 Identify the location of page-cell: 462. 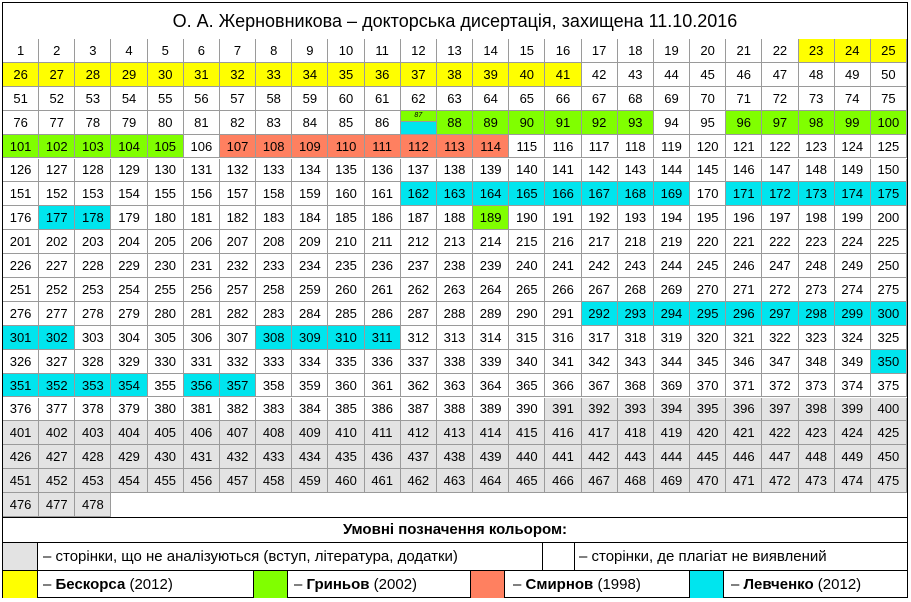
(418, 481).